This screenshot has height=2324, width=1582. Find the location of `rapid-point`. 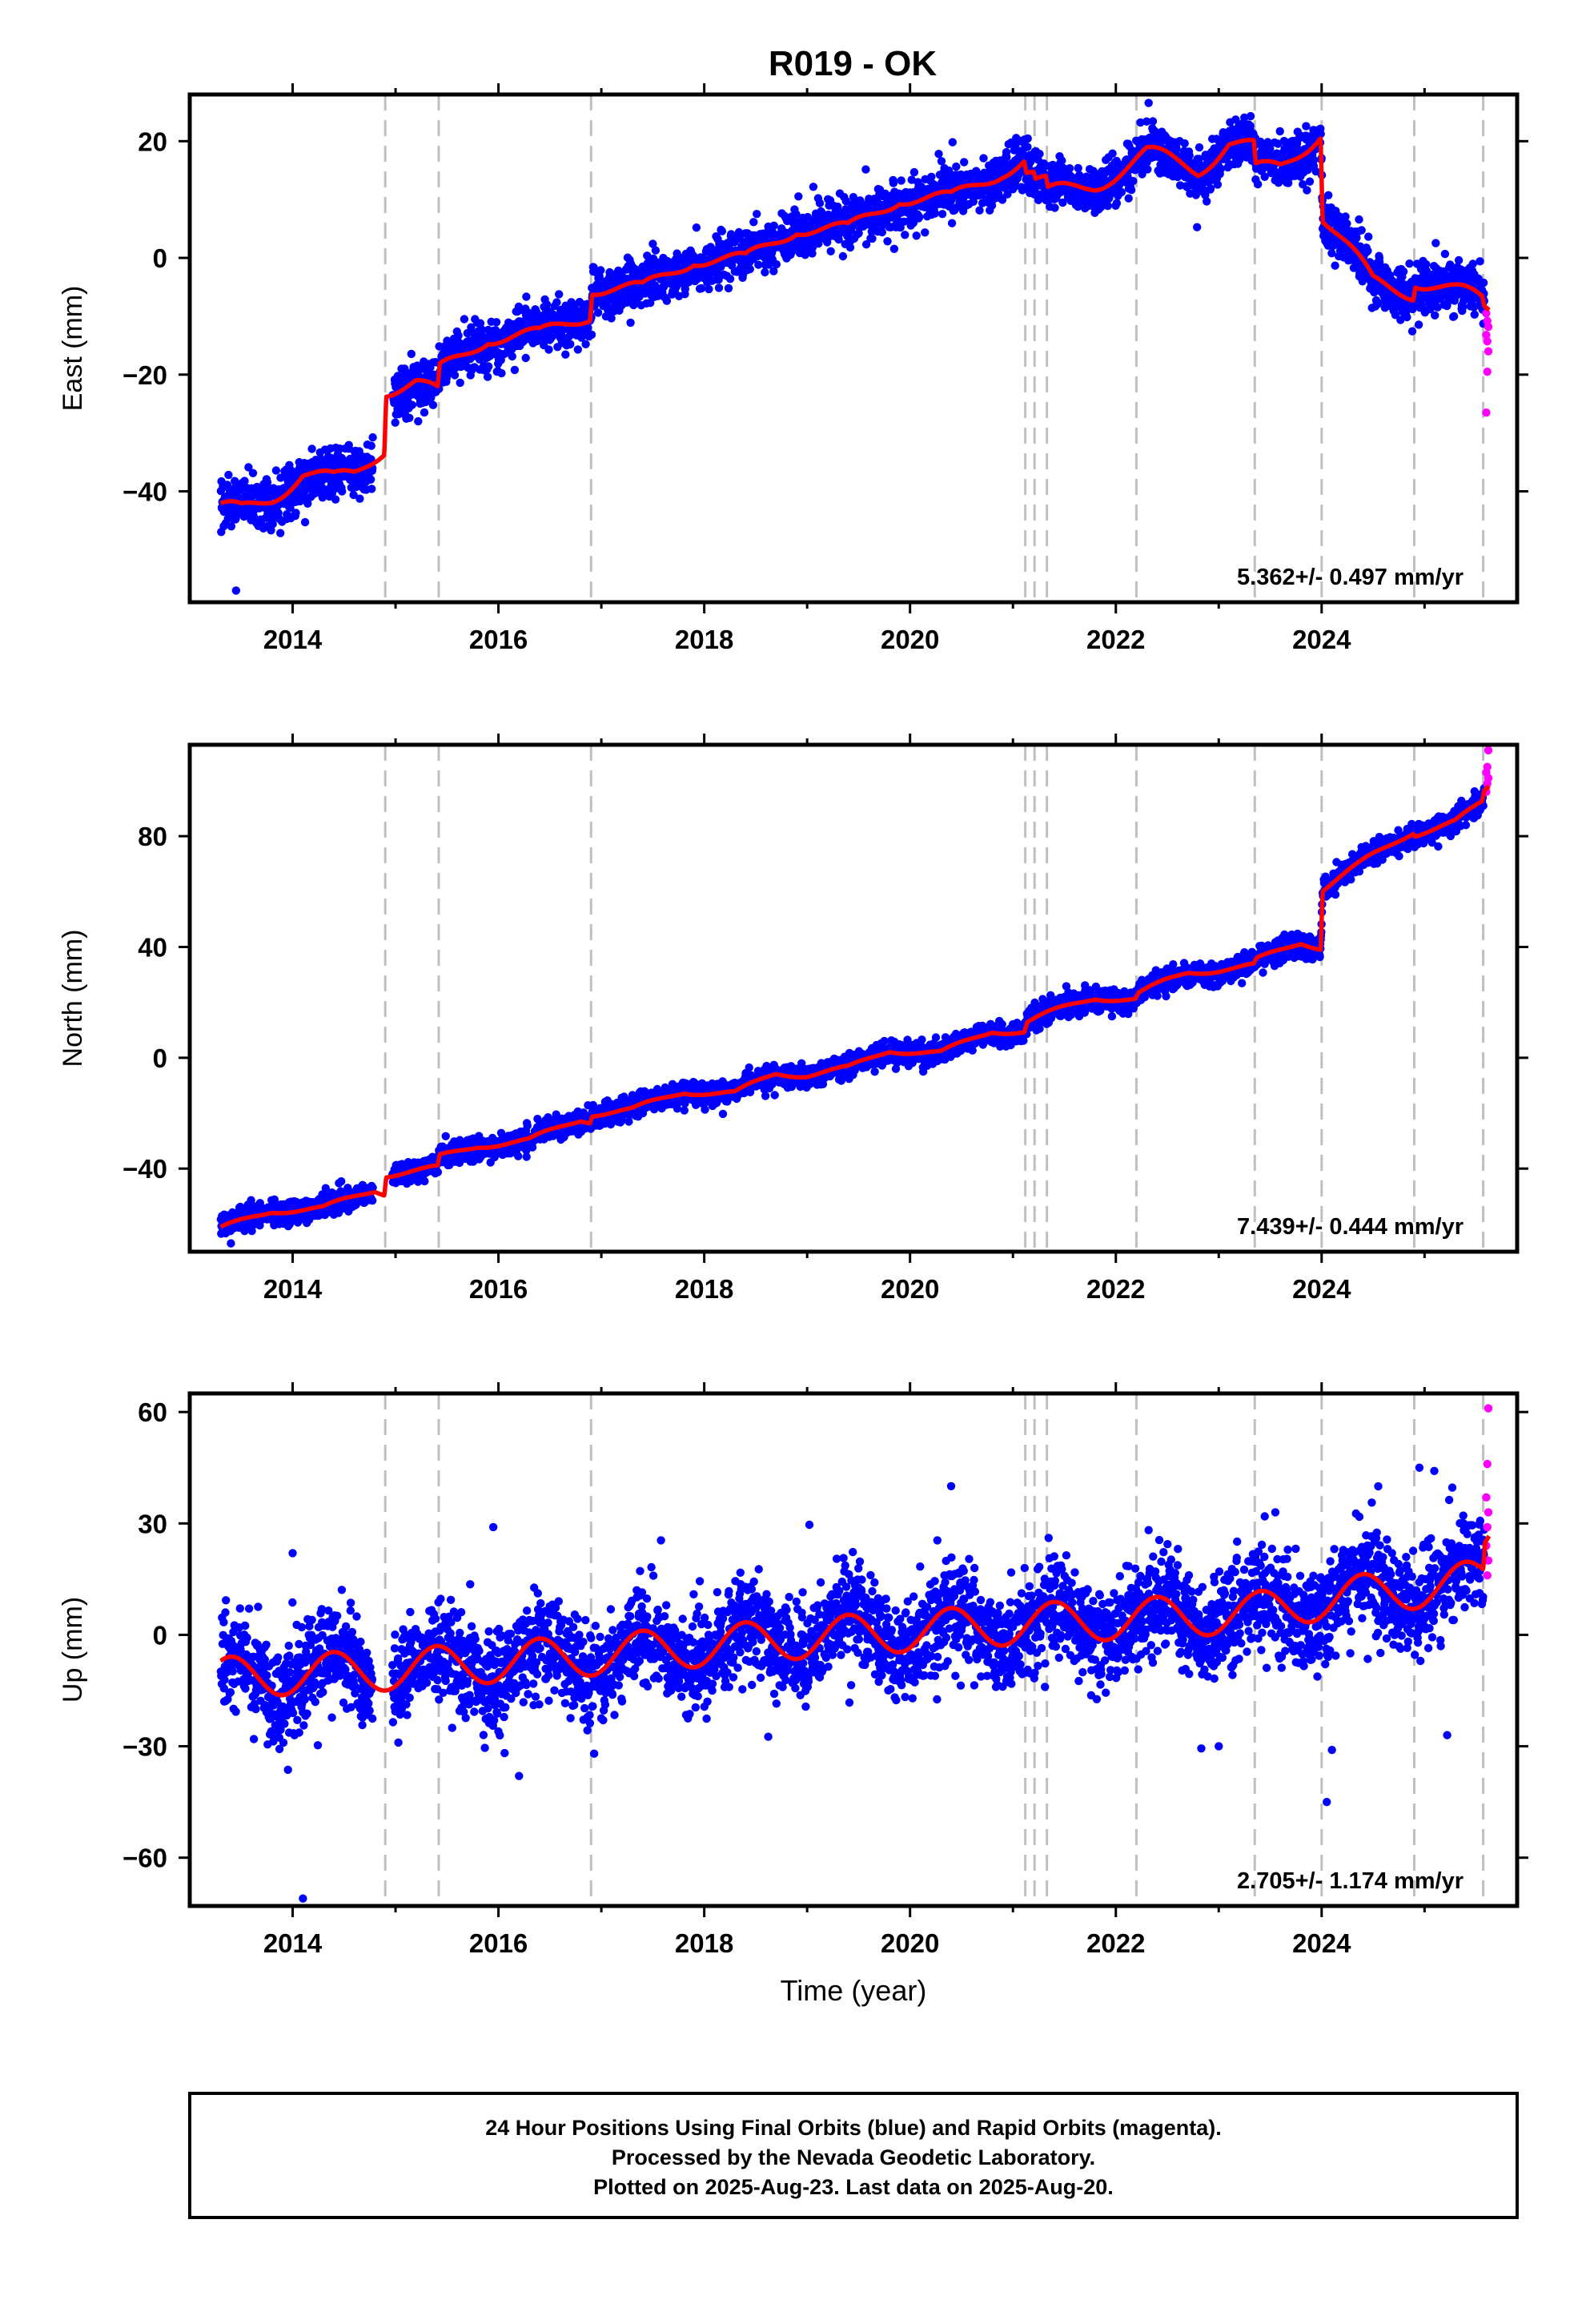

rapid-point is located at coordinates (1487, 412).